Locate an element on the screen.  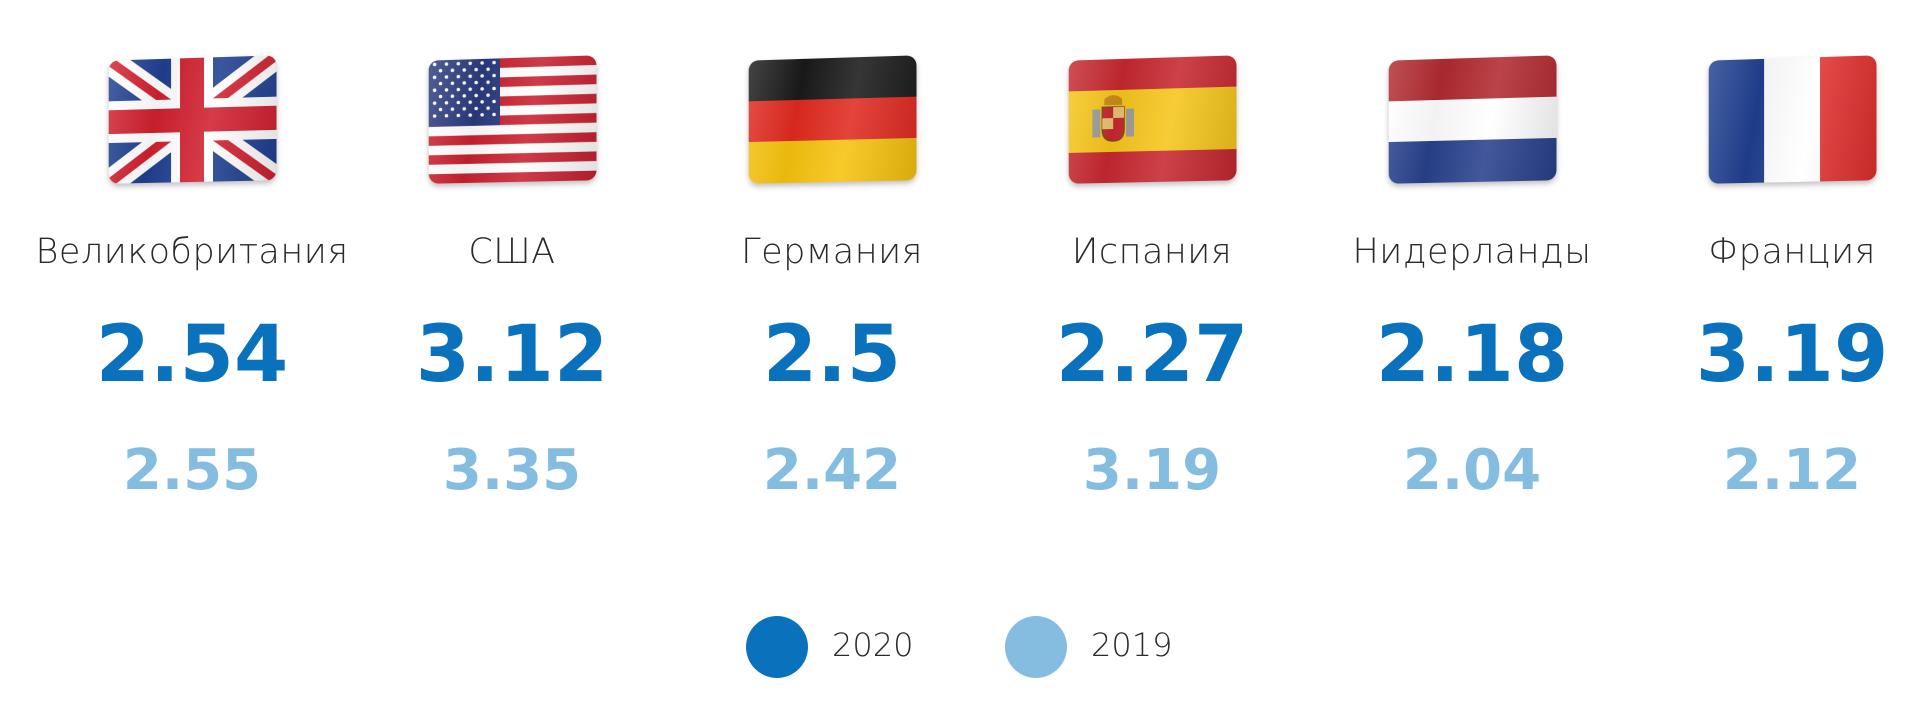
flag-germany-icon is located at coordinates (833, 119).